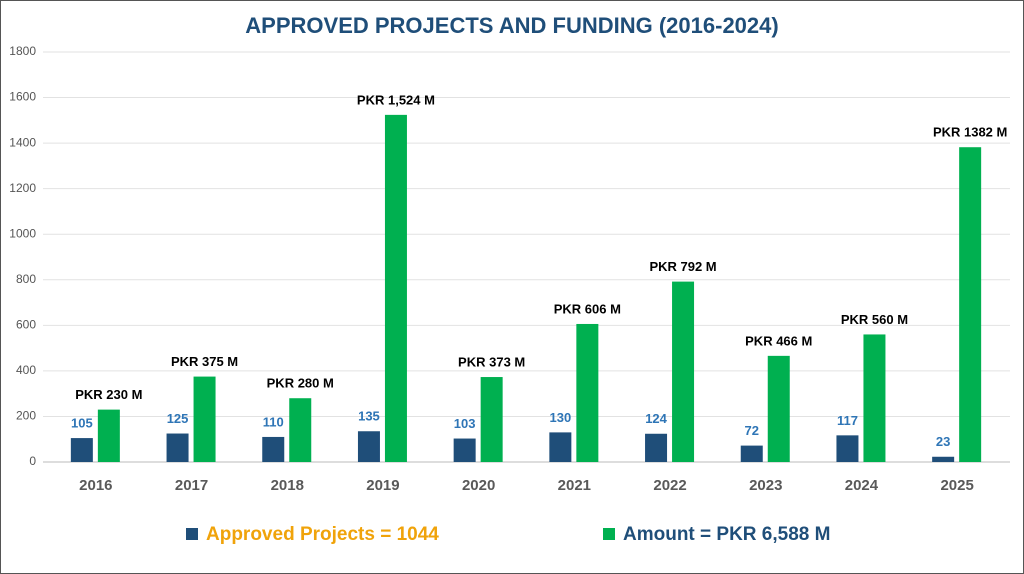 Image resolution: width=1024 pixels, height=574 pixels. I want to click on y-tick-label: 1600, so click(22, 97).